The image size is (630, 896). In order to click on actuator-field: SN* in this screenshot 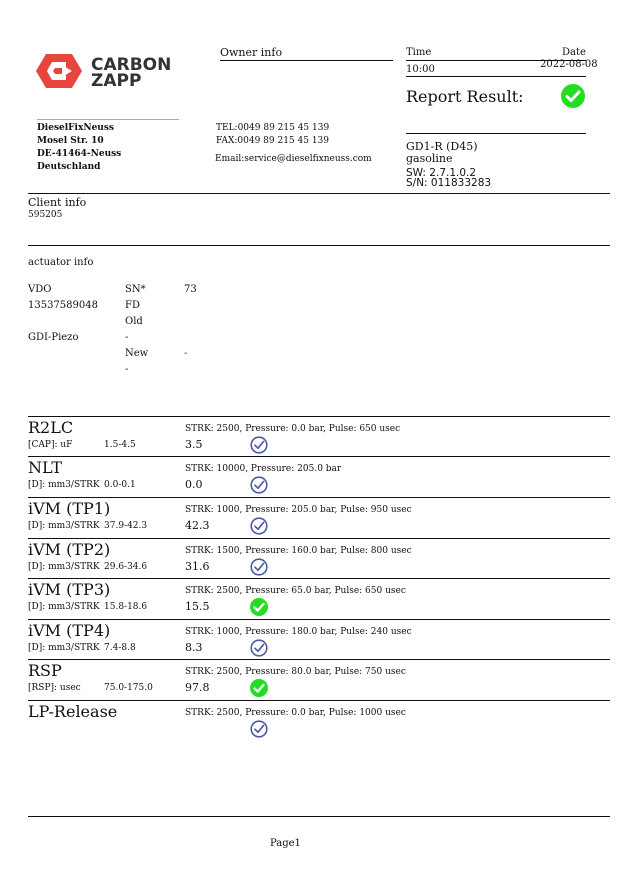, I will do `click(135, 289)`.